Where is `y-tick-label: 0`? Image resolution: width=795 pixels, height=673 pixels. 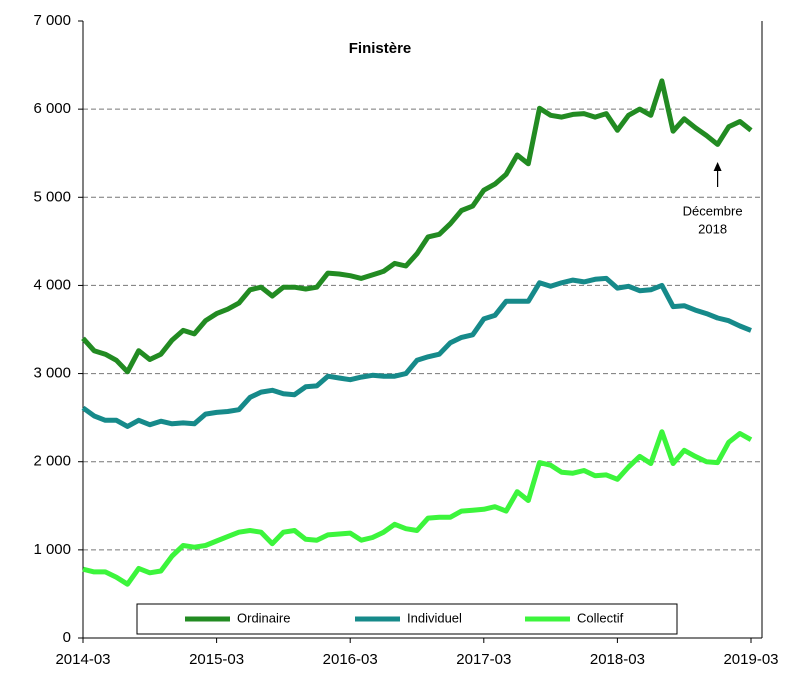 y-tick-label: 0 is located at coordinates (67, 637).